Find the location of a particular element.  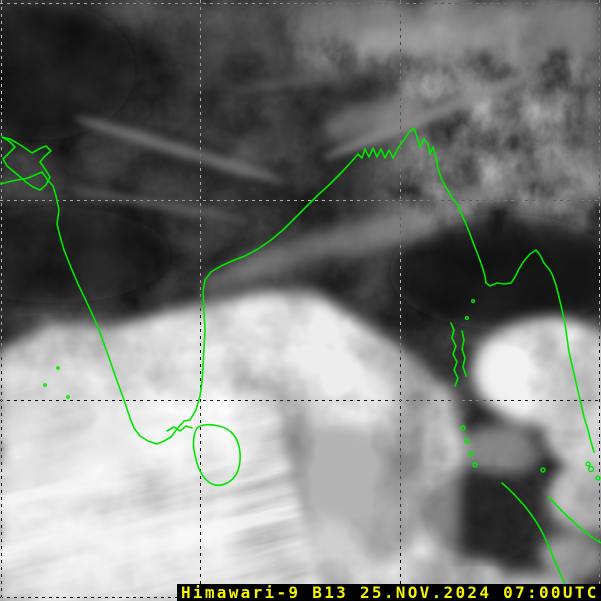

caption-text: Himawari-9 B13 25.NOV.2024 07:00UTC is located at coordinates (390, 592).